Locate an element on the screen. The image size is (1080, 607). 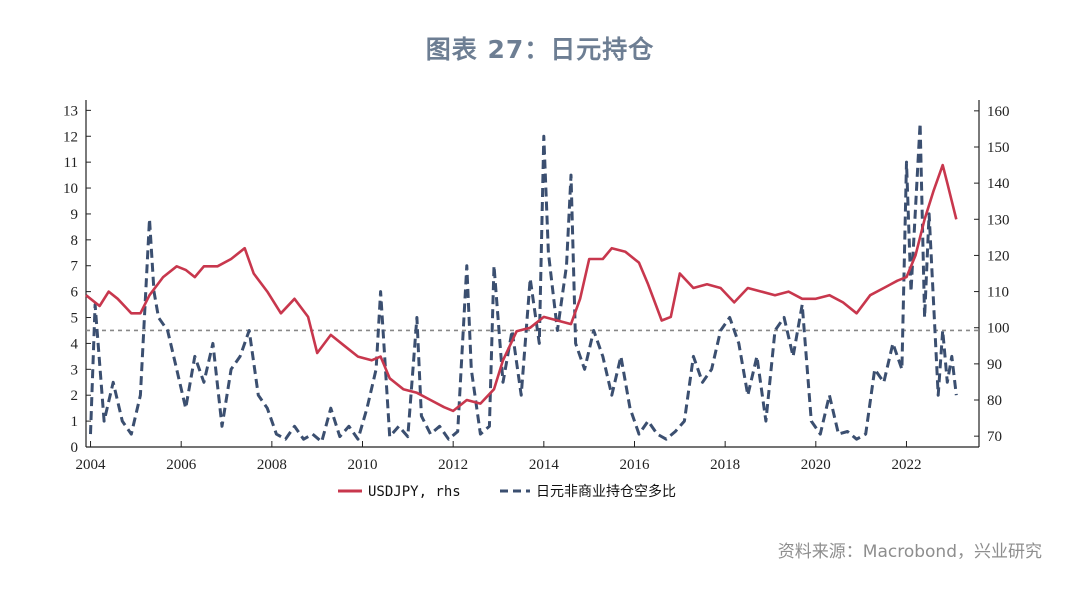
left-tick-label: 2 is located at coordinates (75, 396).